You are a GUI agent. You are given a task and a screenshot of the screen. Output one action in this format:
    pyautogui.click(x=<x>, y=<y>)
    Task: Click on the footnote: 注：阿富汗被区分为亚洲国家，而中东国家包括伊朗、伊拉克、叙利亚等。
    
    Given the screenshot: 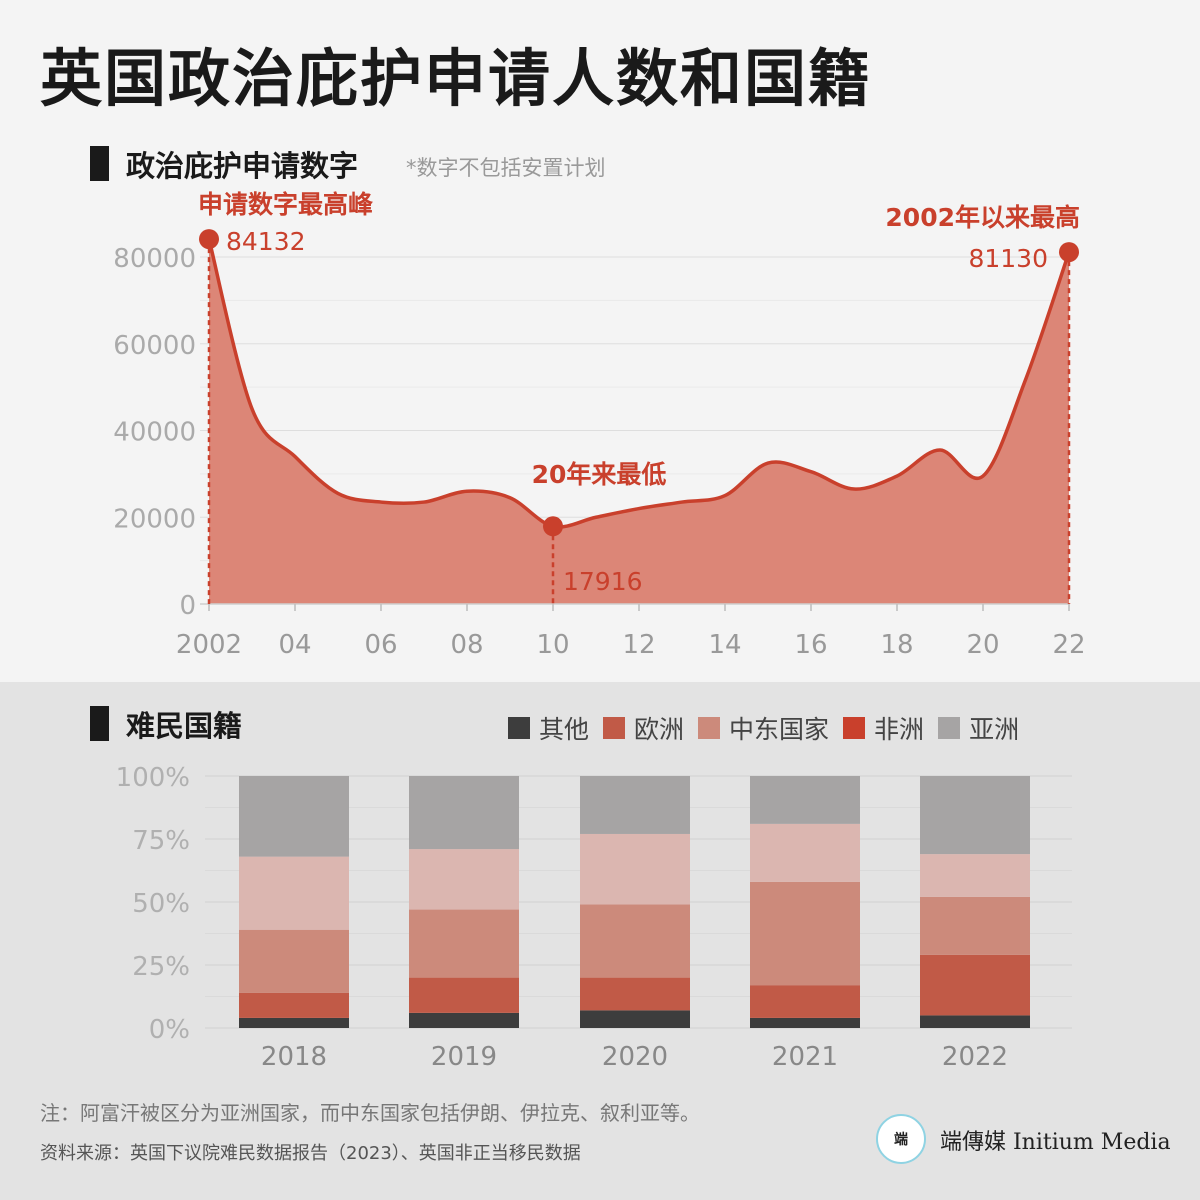 What is the action you would take?
    pyautogui.click(x=370, y=1113)
    